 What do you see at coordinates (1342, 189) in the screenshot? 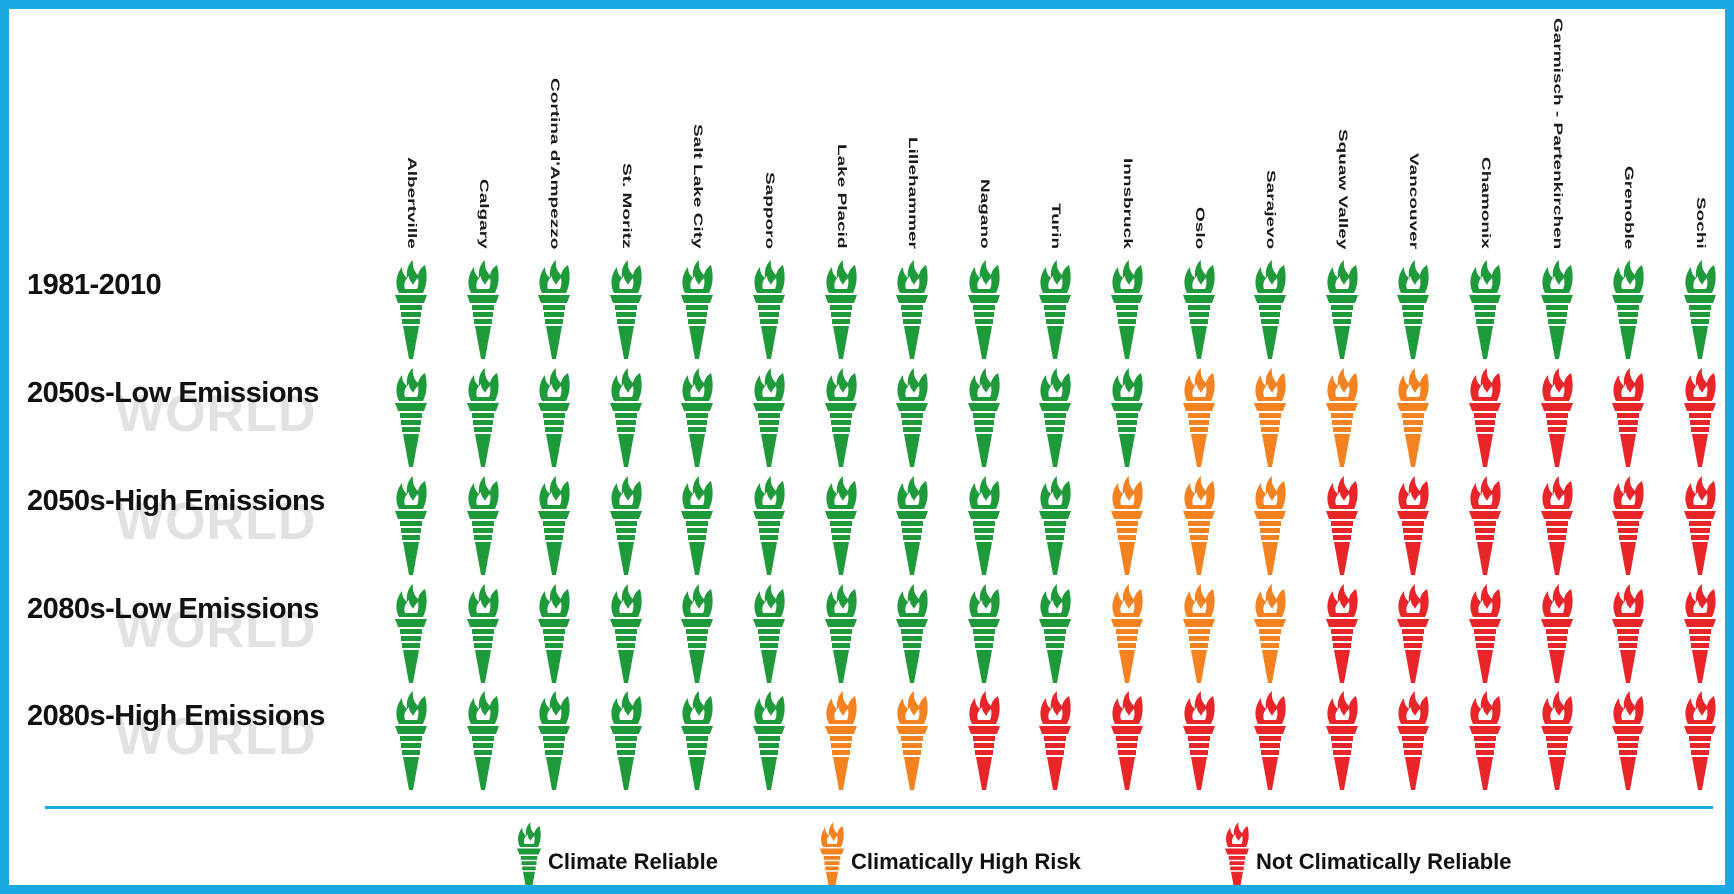
I see `city-label: Squaw Valley` at bounding box center [1342, 189].